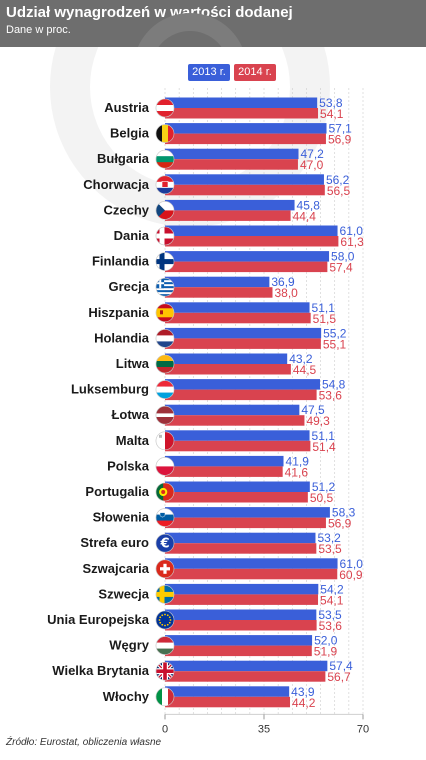 Image resolution: width=426 pixels, height=760 pixels. I want to click on value-label-2014: 56,5, so click(339, 191).